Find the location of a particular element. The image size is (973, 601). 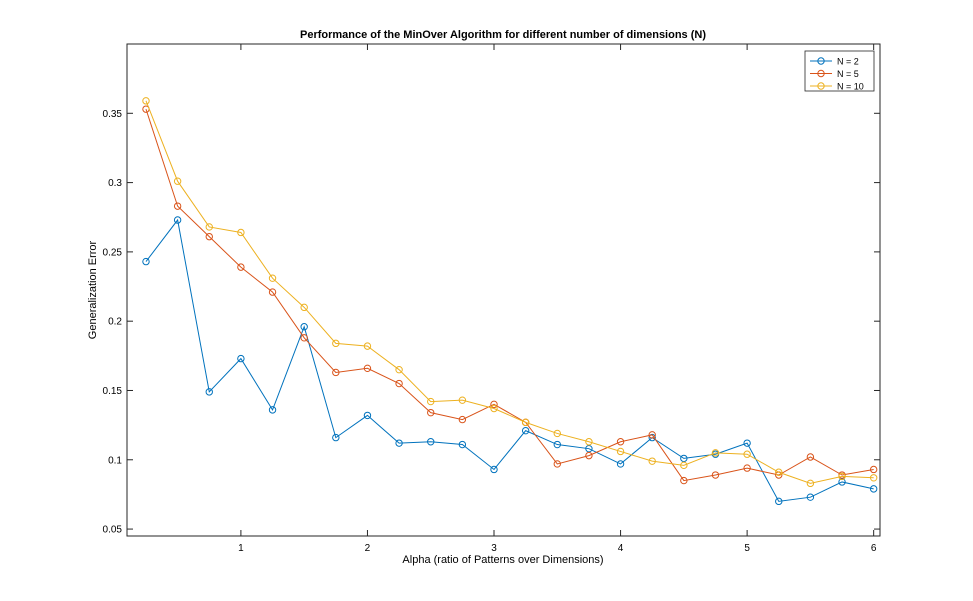

y-tick-label: 0.05 is located at coordinates (113, 530).